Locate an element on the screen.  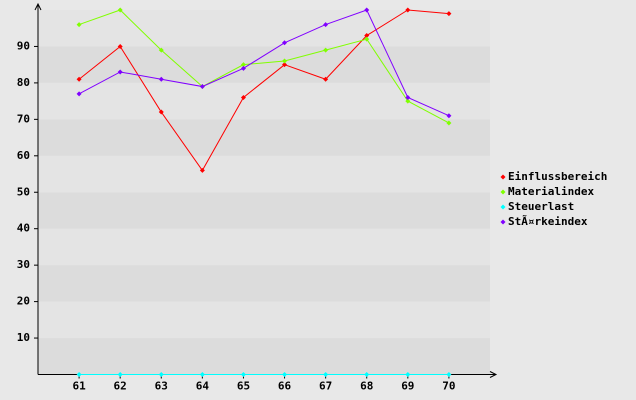
x-tick-label: 66 is located at coordinates (285, 386).